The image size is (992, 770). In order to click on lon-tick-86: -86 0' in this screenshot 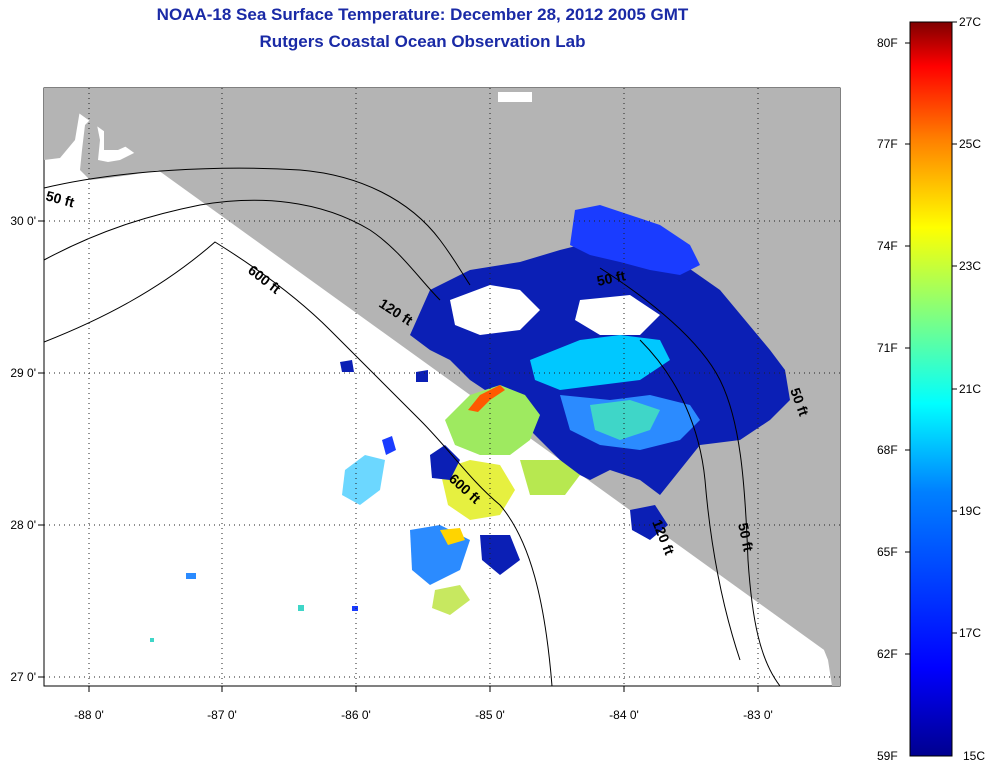, I will do `click(356, 715)`.